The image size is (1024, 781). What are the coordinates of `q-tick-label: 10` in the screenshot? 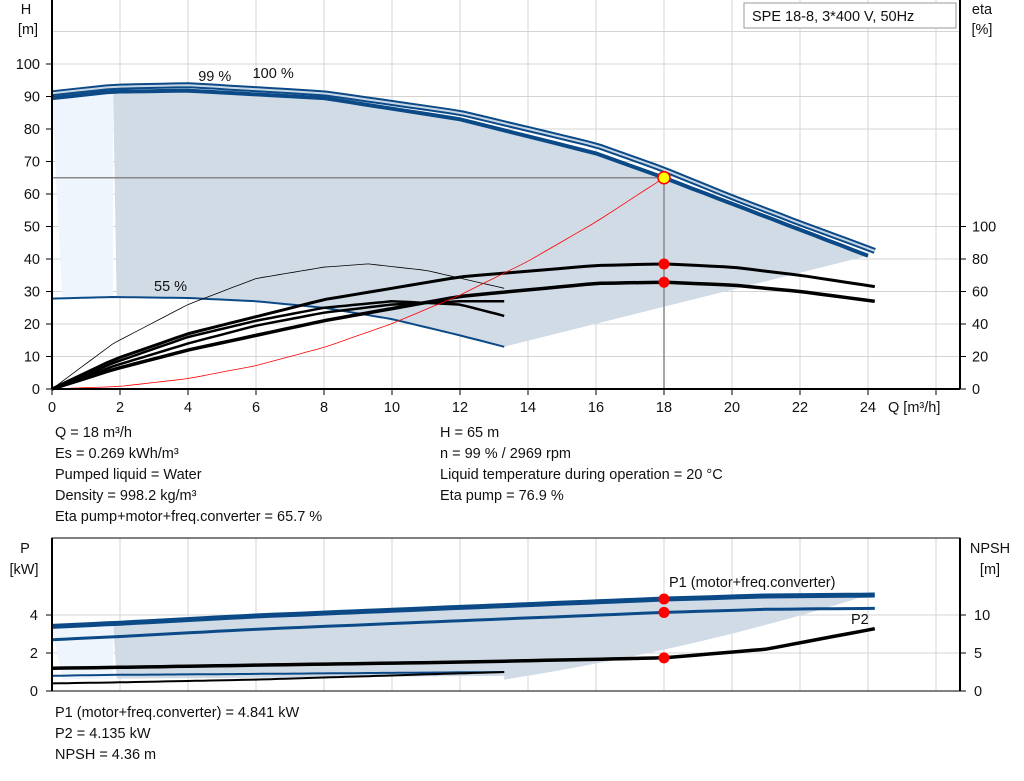 It's located at (392, 408).